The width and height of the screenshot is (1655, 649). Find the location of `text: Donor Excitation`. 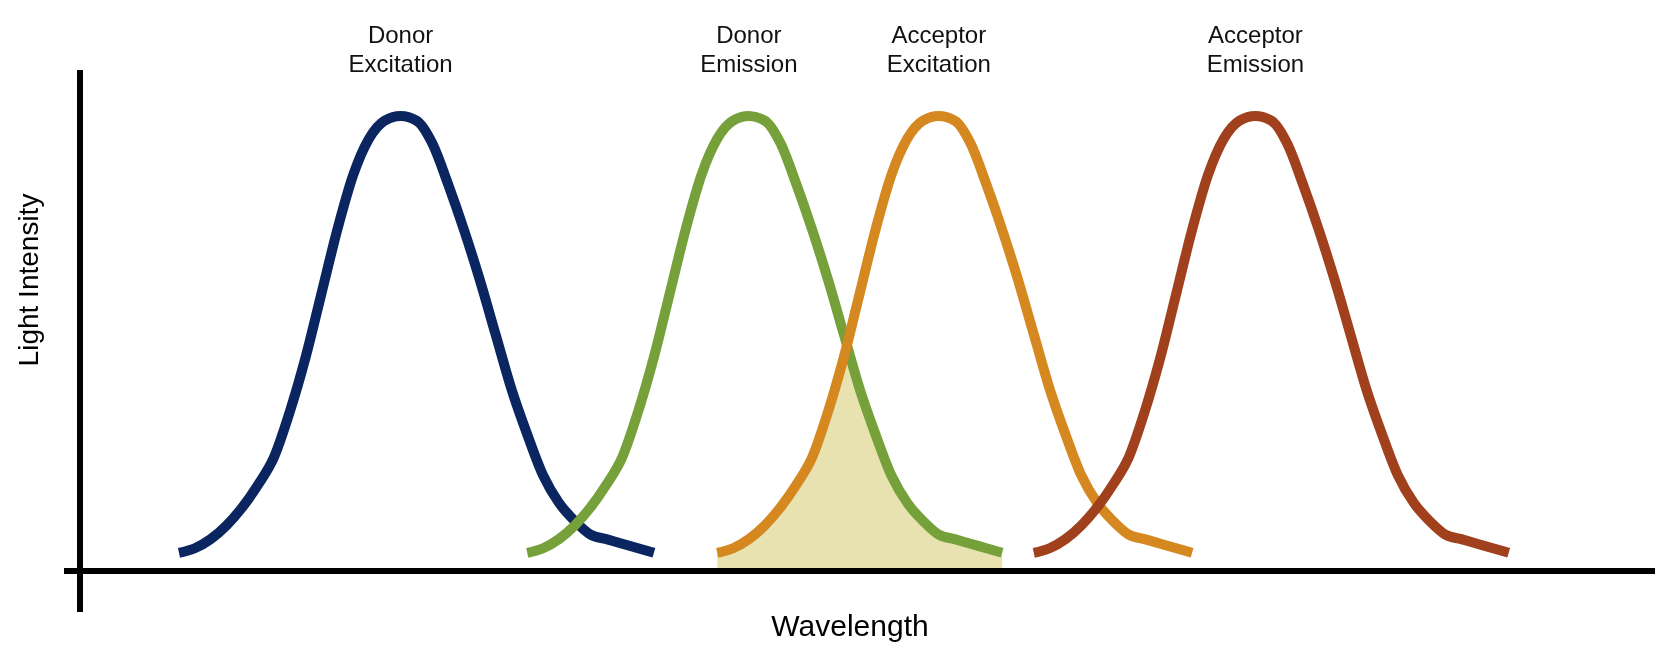

text: Donor Excitation is located at coordinates (400, 49).